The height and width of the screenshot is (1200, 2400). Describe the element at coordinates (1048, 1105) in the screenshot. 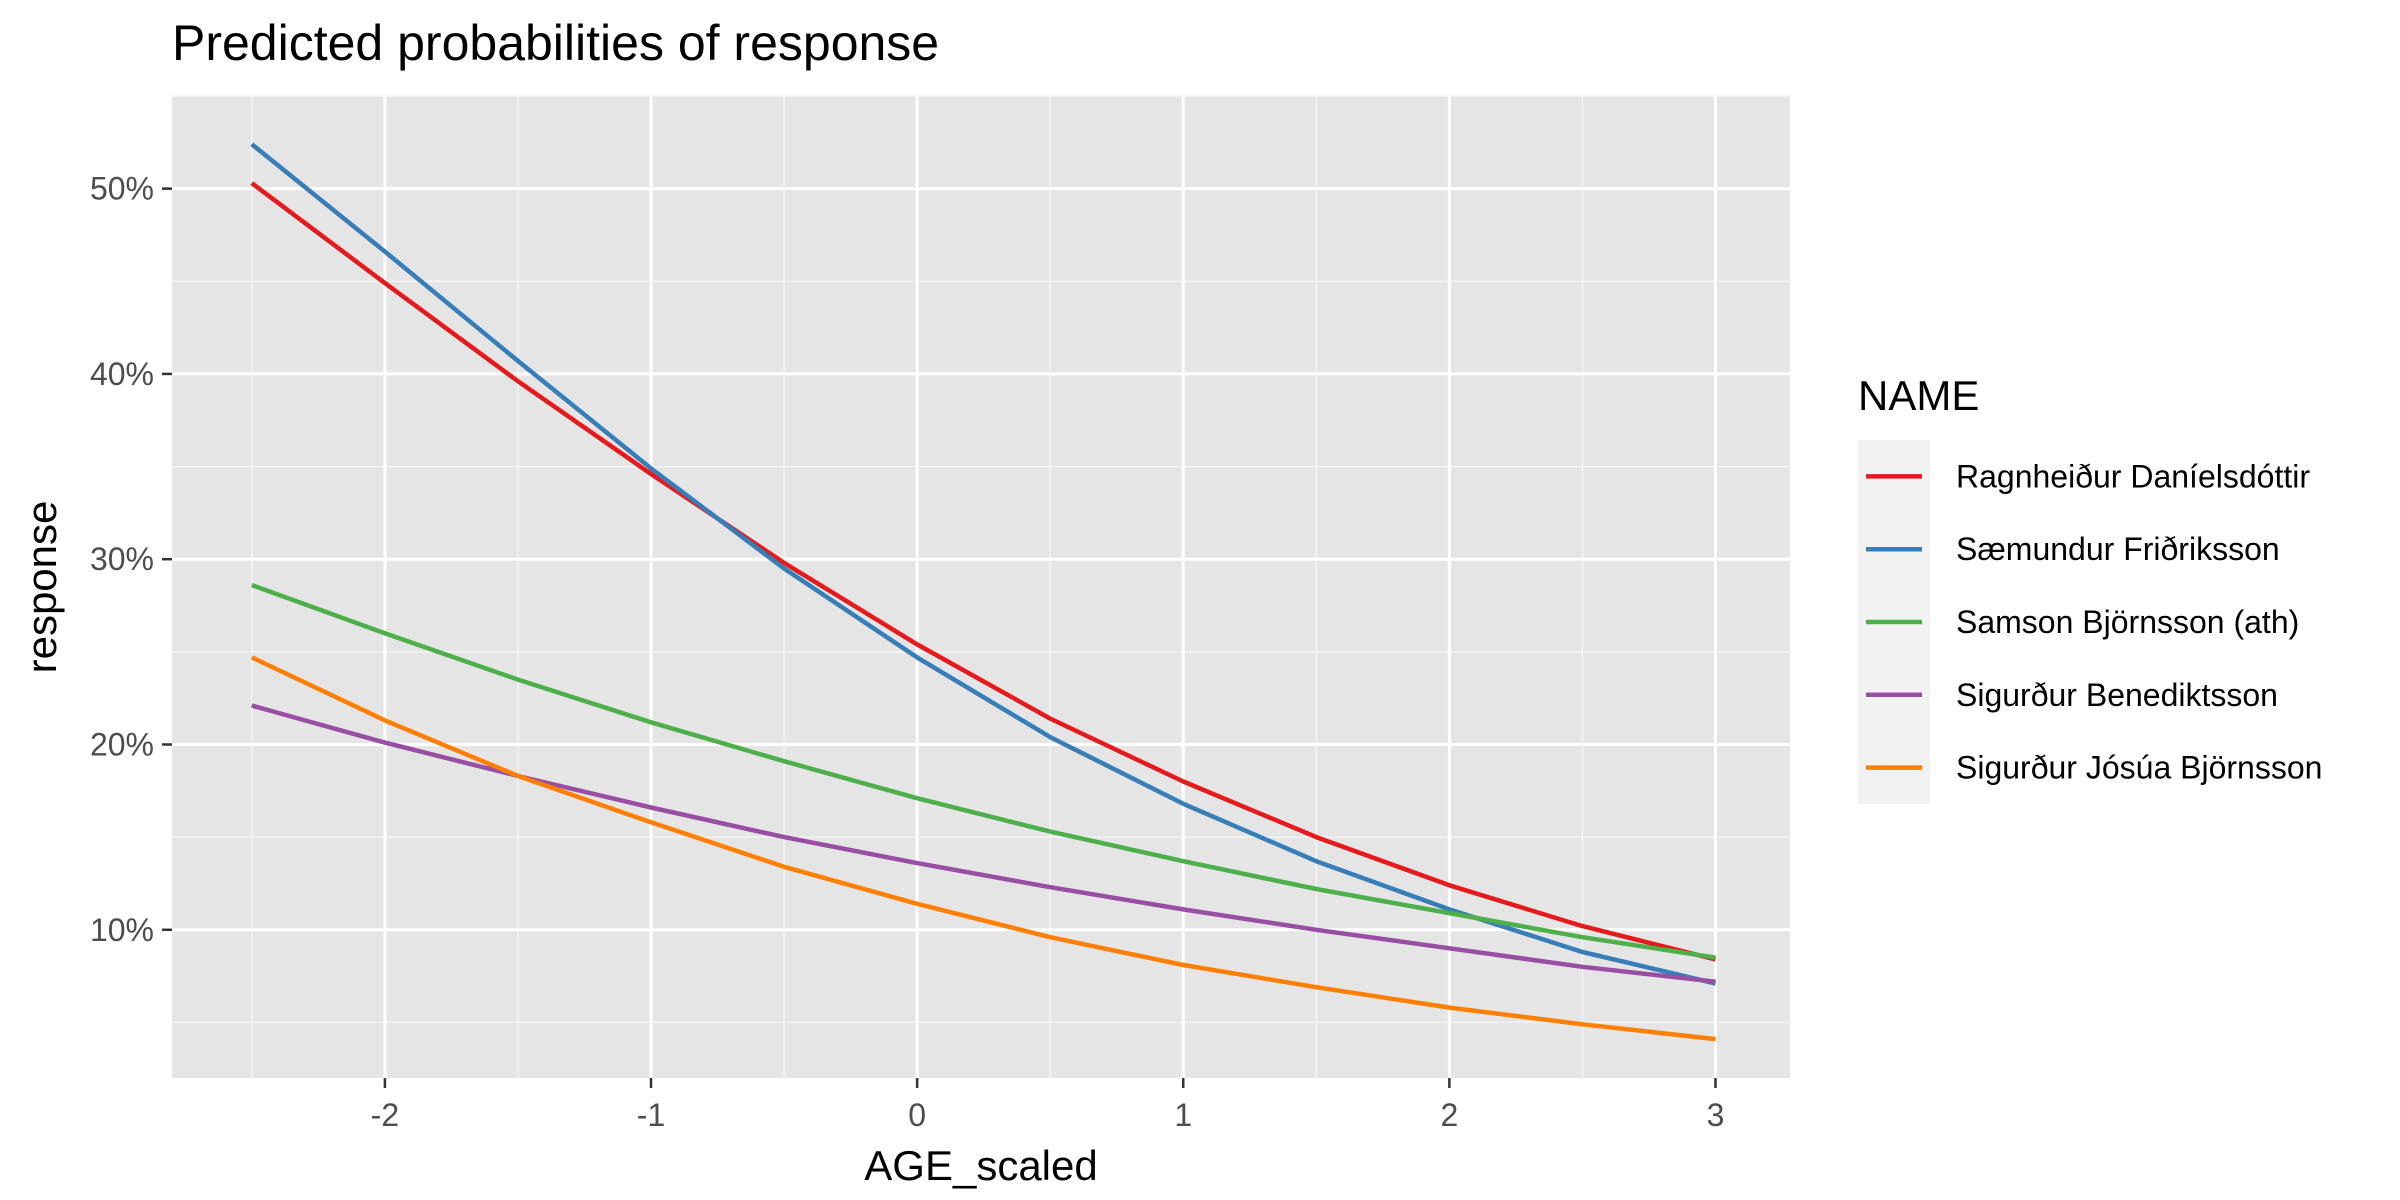

I see `x-axis-ticks: -2 -1 0 1 2 3` at that location.